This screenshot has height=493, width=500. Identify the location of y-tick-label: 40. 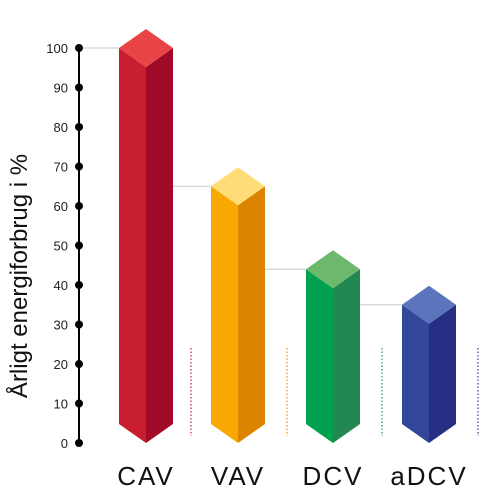
(61, 285).